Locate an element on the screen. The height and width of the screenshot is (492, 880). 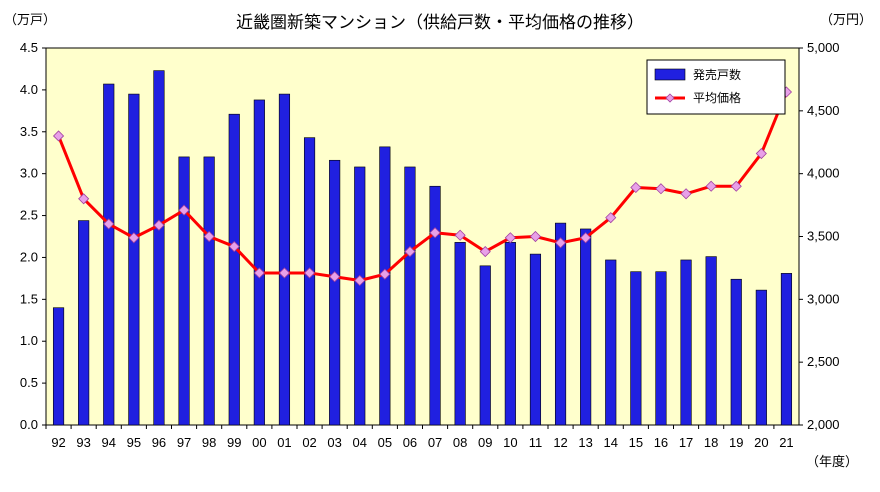
x-tick-label: 21 is located at coordinates (786, 442).